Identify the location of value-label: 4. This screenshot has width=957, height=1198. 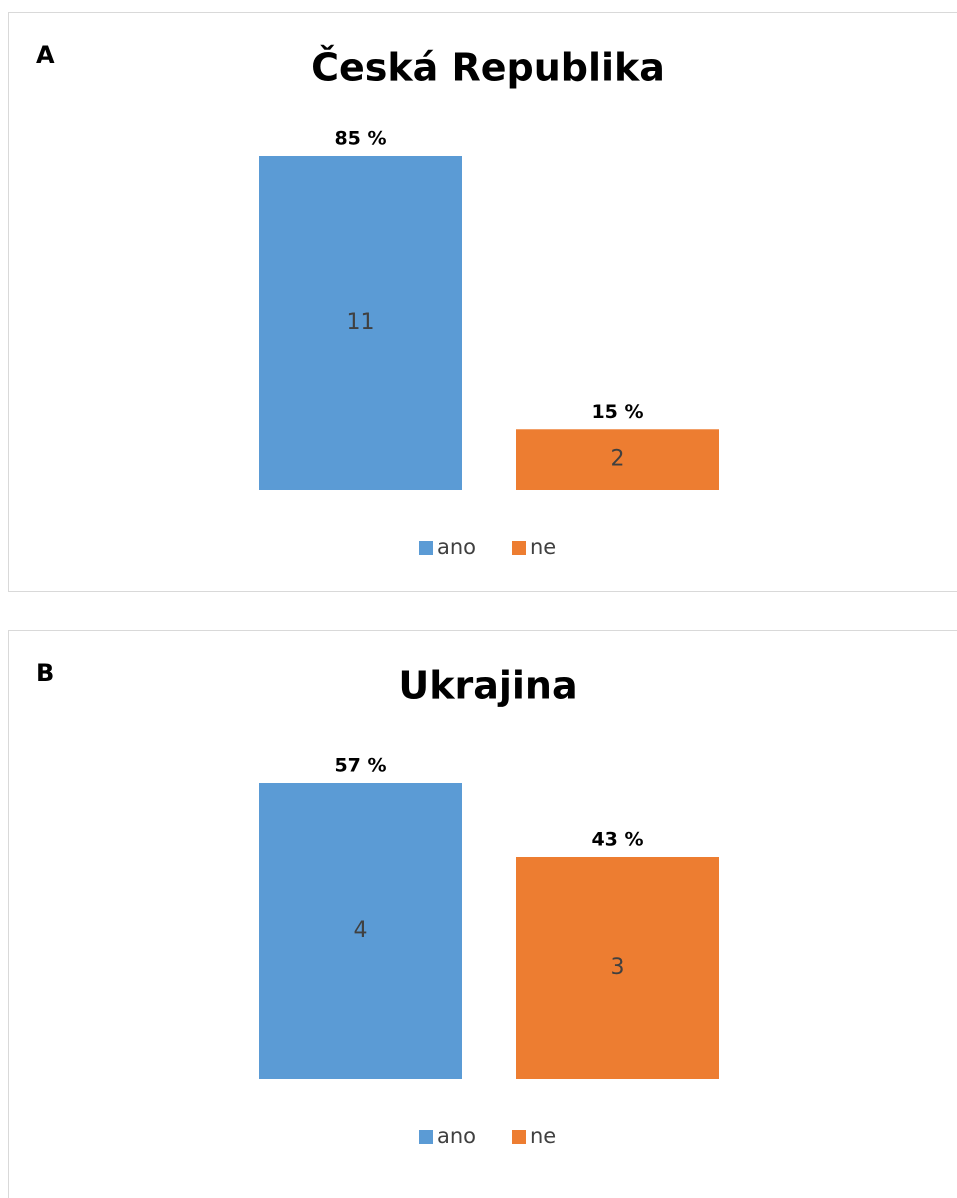
(361, 930).